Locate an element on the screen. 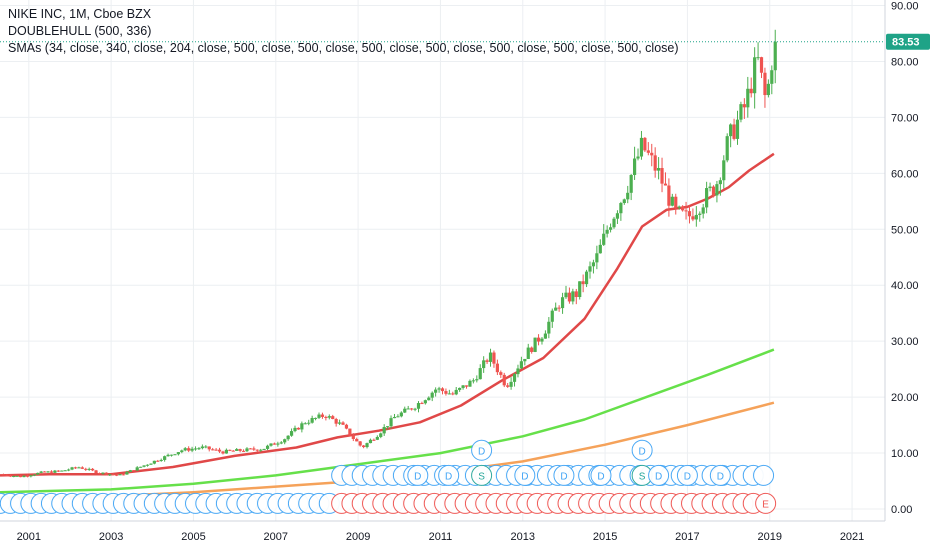  y-tick-label: 20.00 is located at coordinates (905, 398).